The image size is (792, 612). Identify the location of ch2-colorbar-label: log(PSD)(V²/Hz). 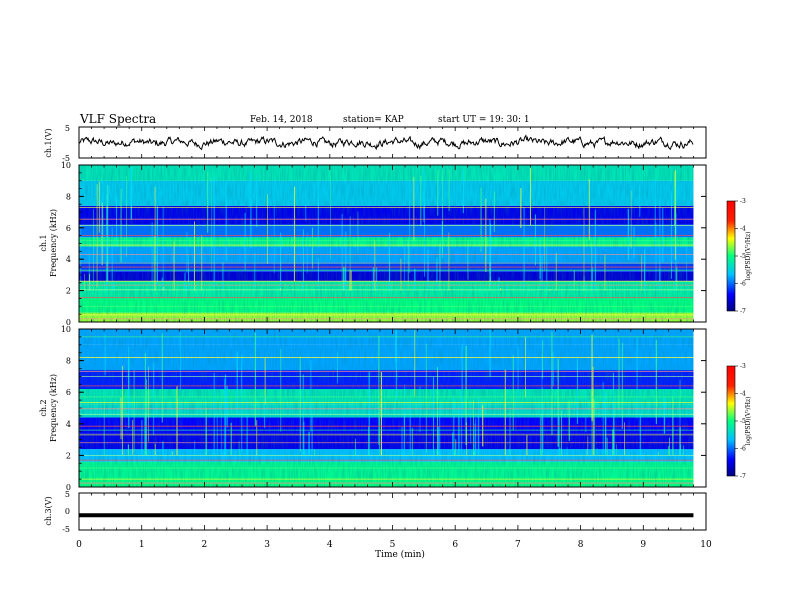
(748, 421).